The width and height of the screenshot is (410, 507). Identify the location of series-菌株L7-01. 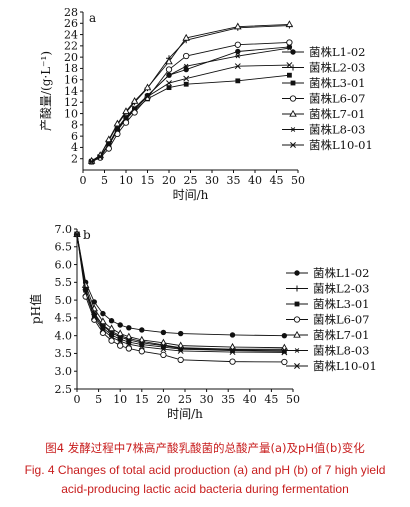
(190, 92).